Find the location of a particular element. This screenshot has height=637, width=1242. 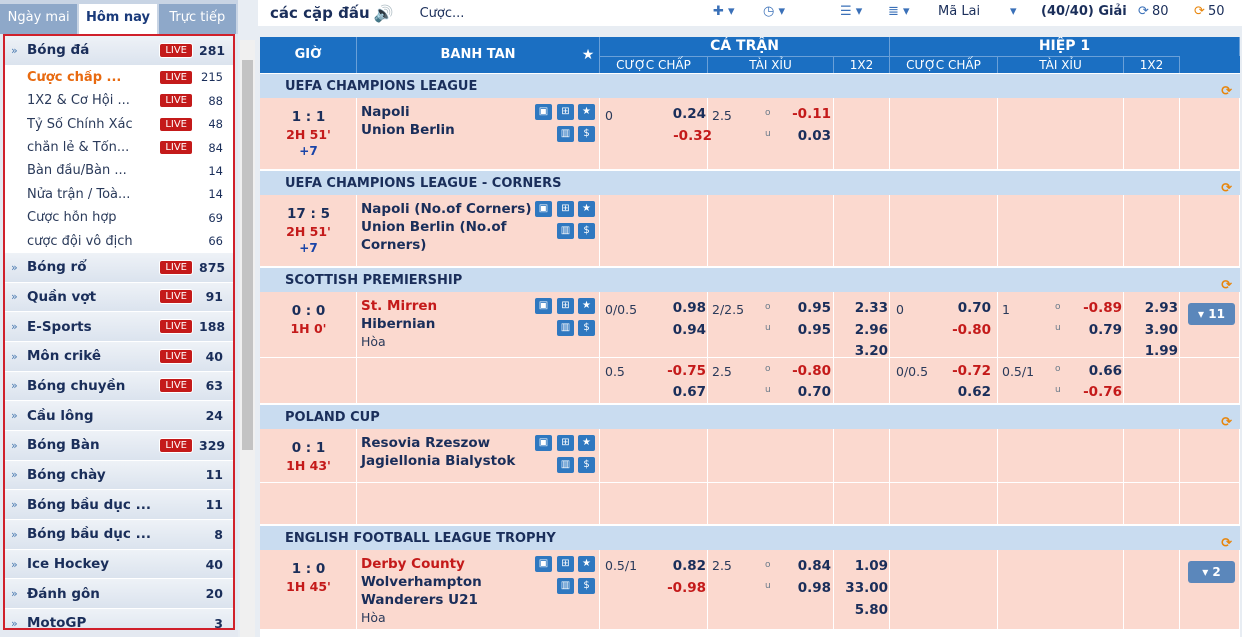

team-name: Wanderers U21 is located at coordinates (419, 600).